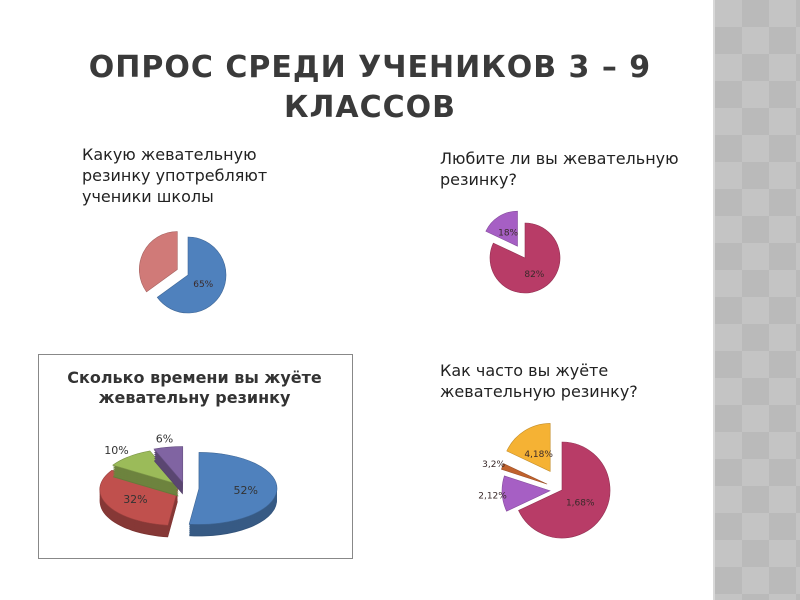 The image size is (800, 600). What do you see at coordinates (203, 285) in the screenshot?
I see `chart1-data-label-0: 65%` at bounding box center [203, 285].